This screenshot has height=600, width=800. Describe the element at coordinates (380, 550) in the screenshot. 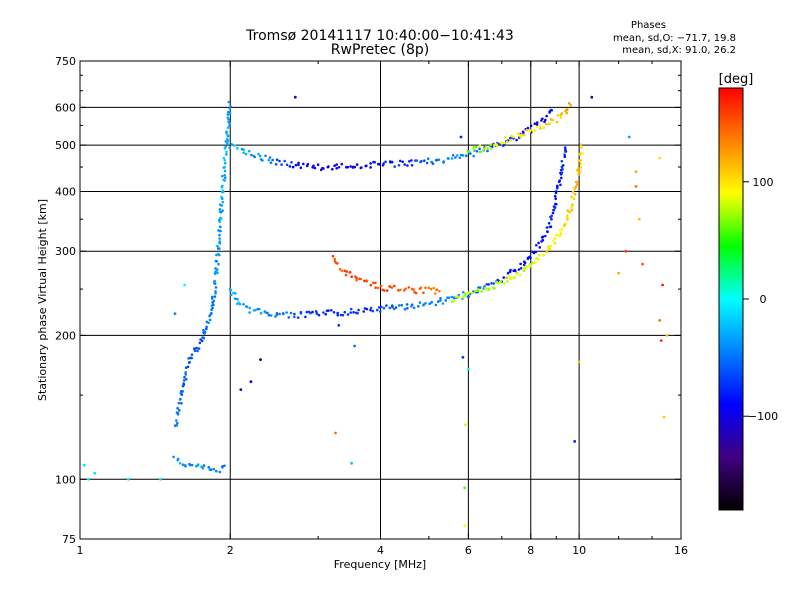

I see `x-tick-label: 4` at that location.